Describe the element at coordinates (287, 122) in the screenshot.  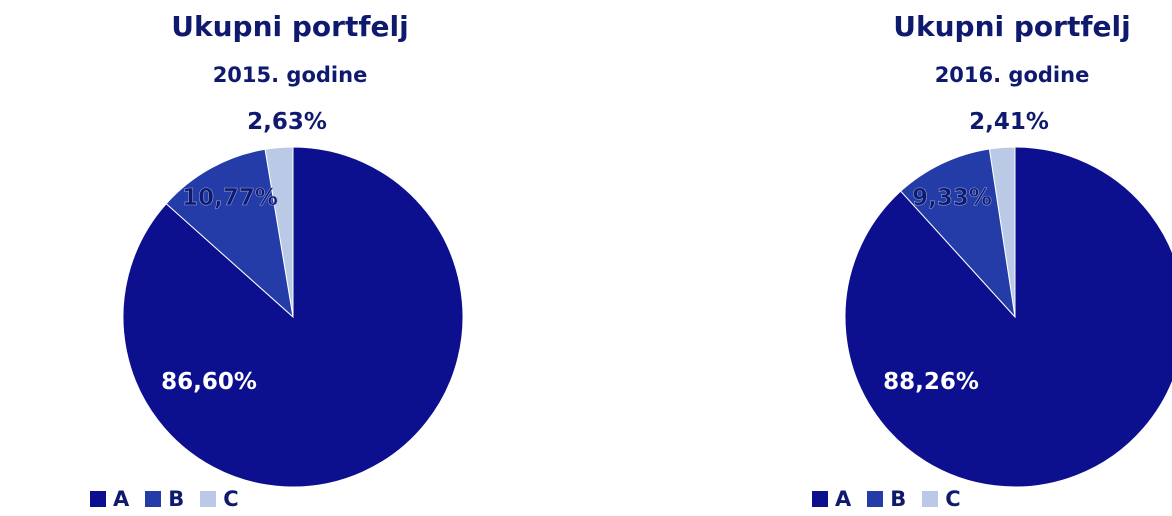
I see `data-label-c: 2,63%` at that location.